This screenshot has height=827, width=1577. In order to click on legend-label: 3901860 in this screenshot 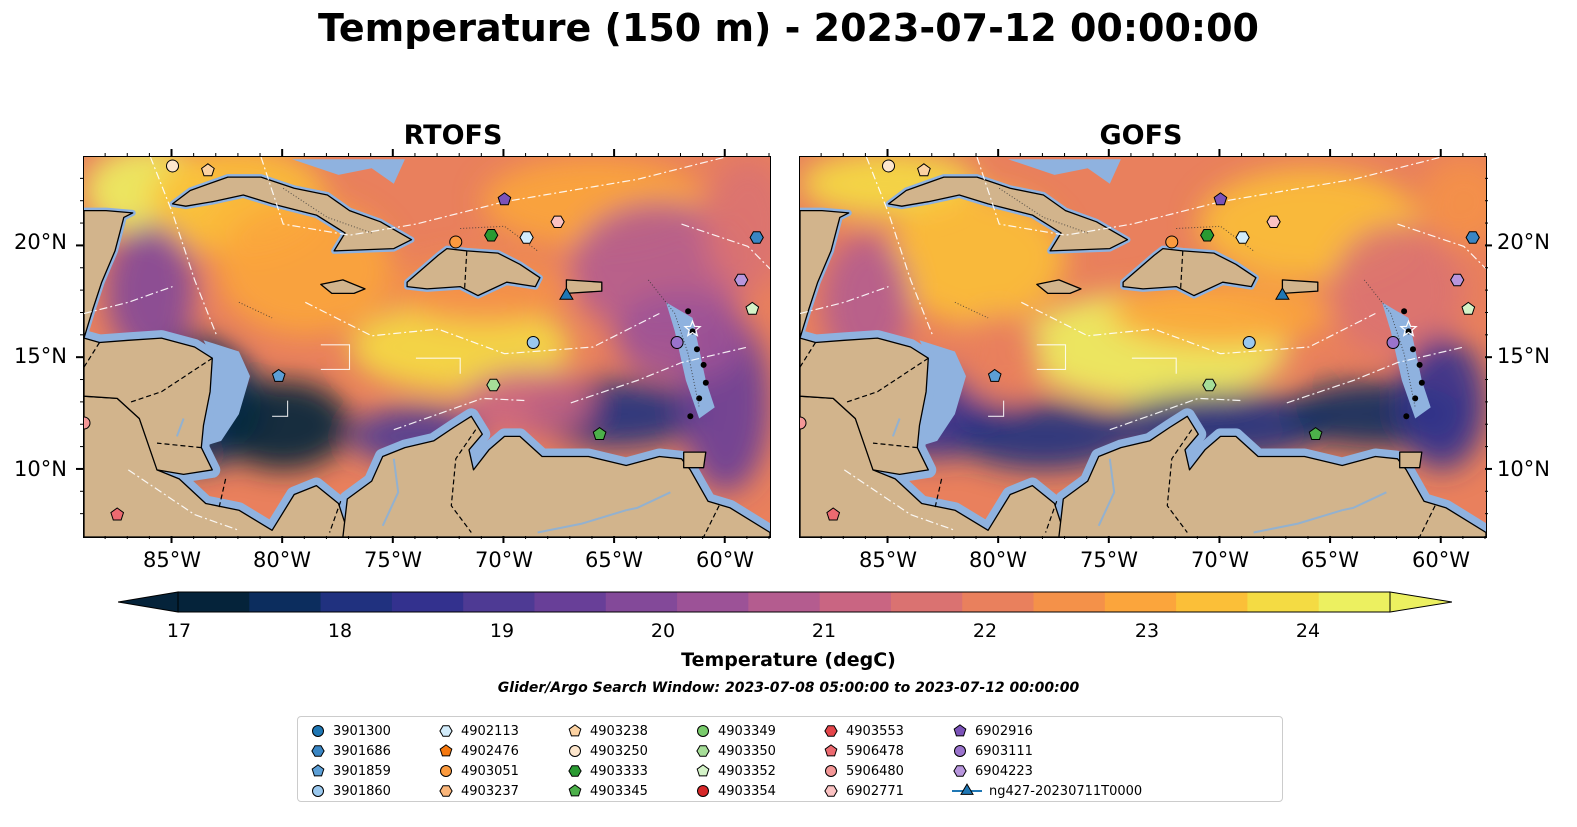, I will do `click(362, 791)`.